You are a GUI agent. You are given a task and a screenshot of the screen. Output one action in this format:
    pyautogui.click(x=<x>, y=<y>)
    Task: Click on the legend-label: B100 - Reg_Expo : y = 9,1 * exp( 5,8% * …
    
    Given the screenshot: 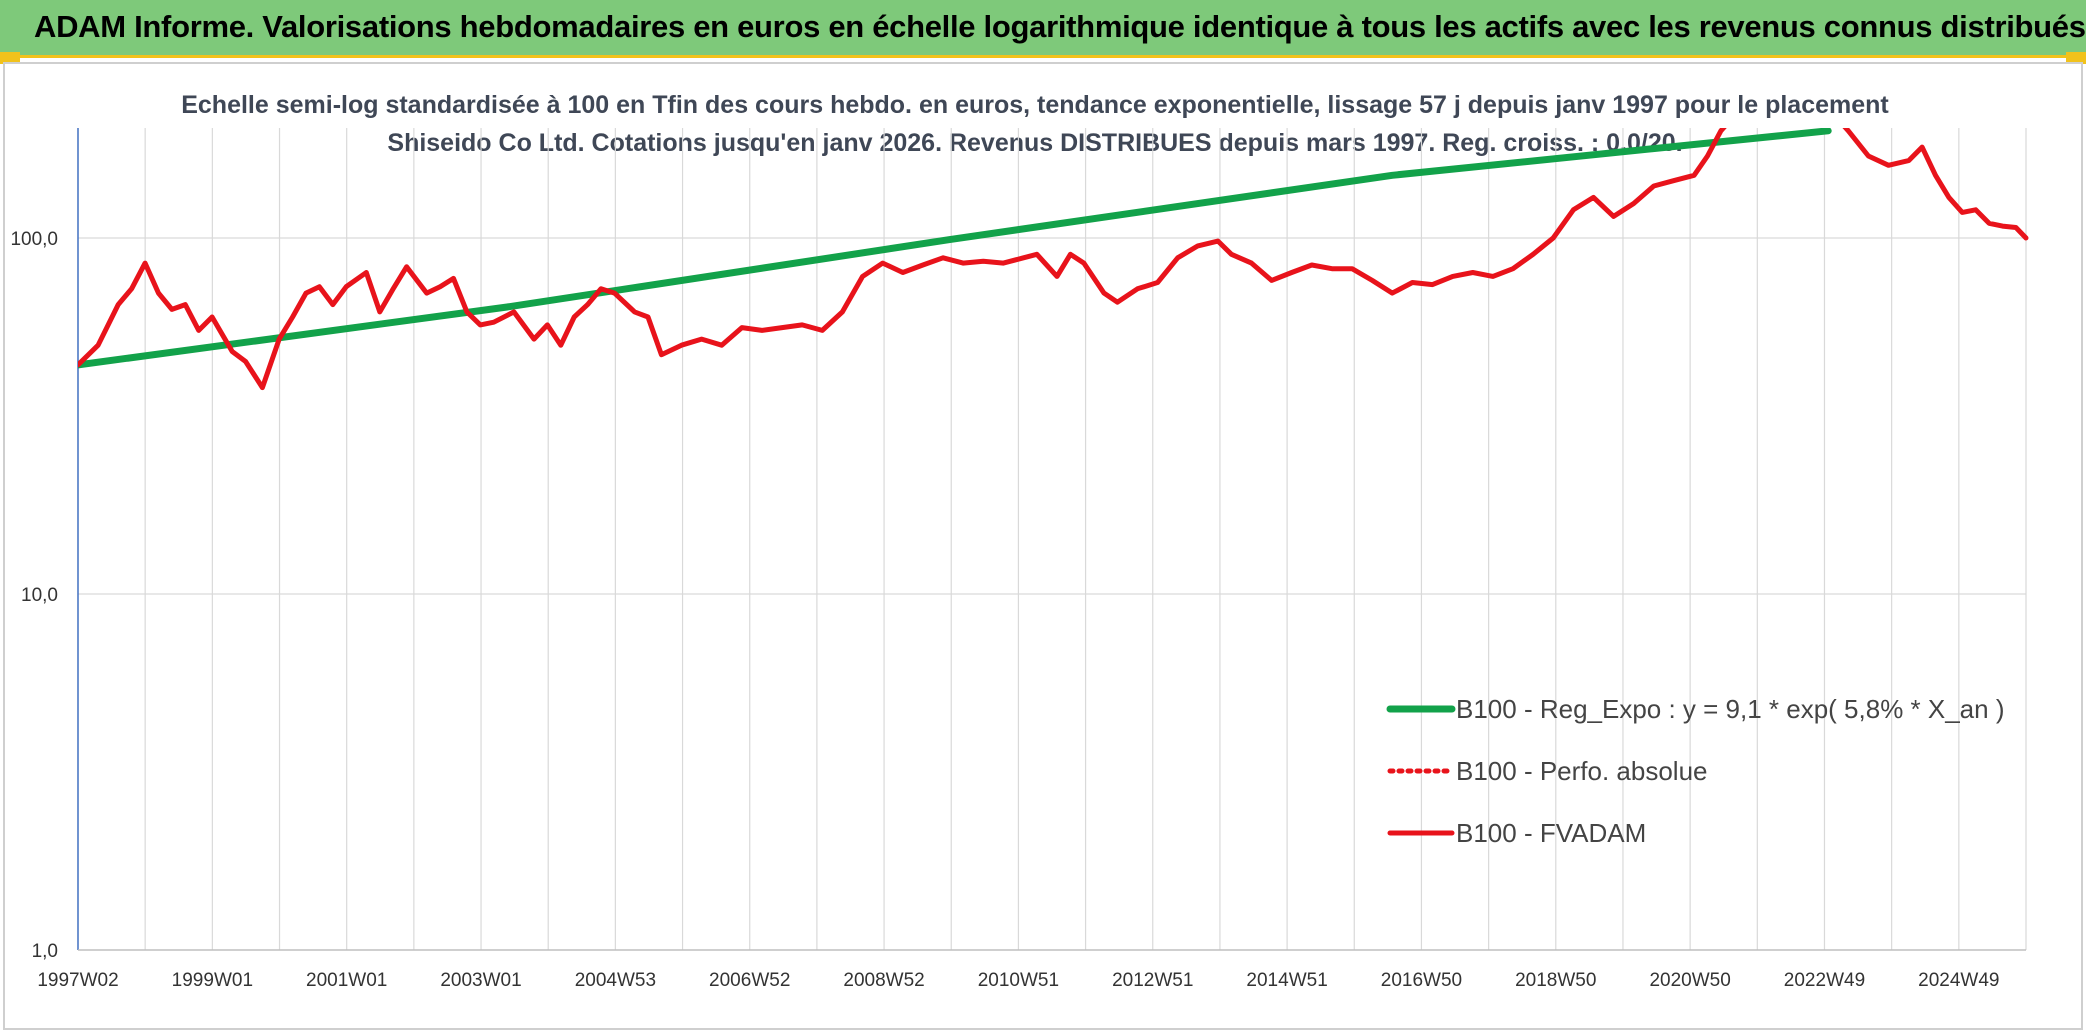 What is the action you would take?
    pyautogui.click(x=1730, y=709)
    